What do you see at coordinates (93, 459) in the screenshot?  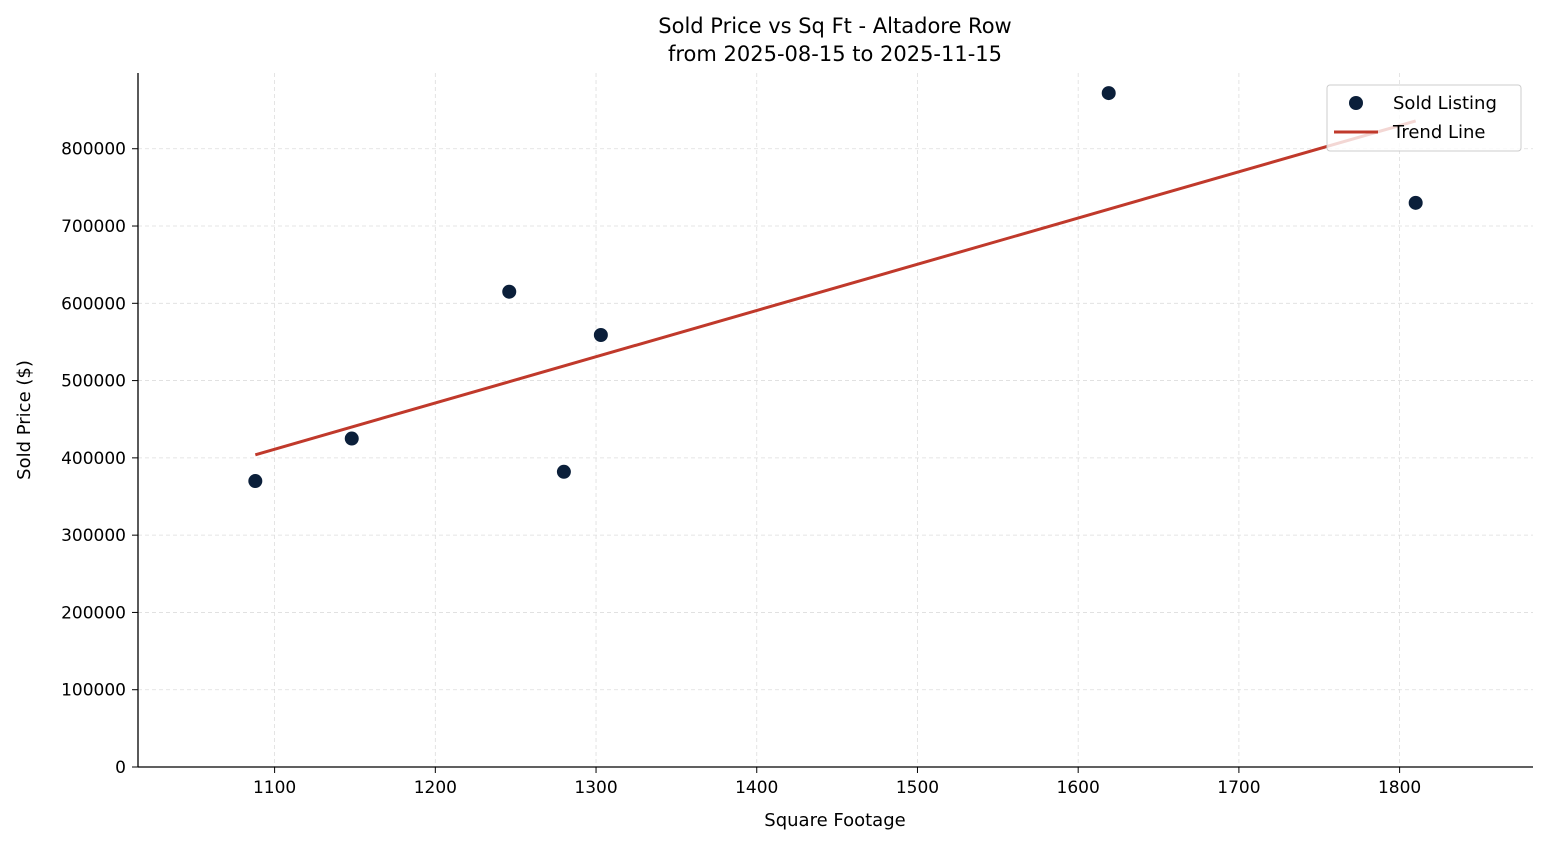 I see `y-tick-label: 400000` at bounding box center [93, 459].